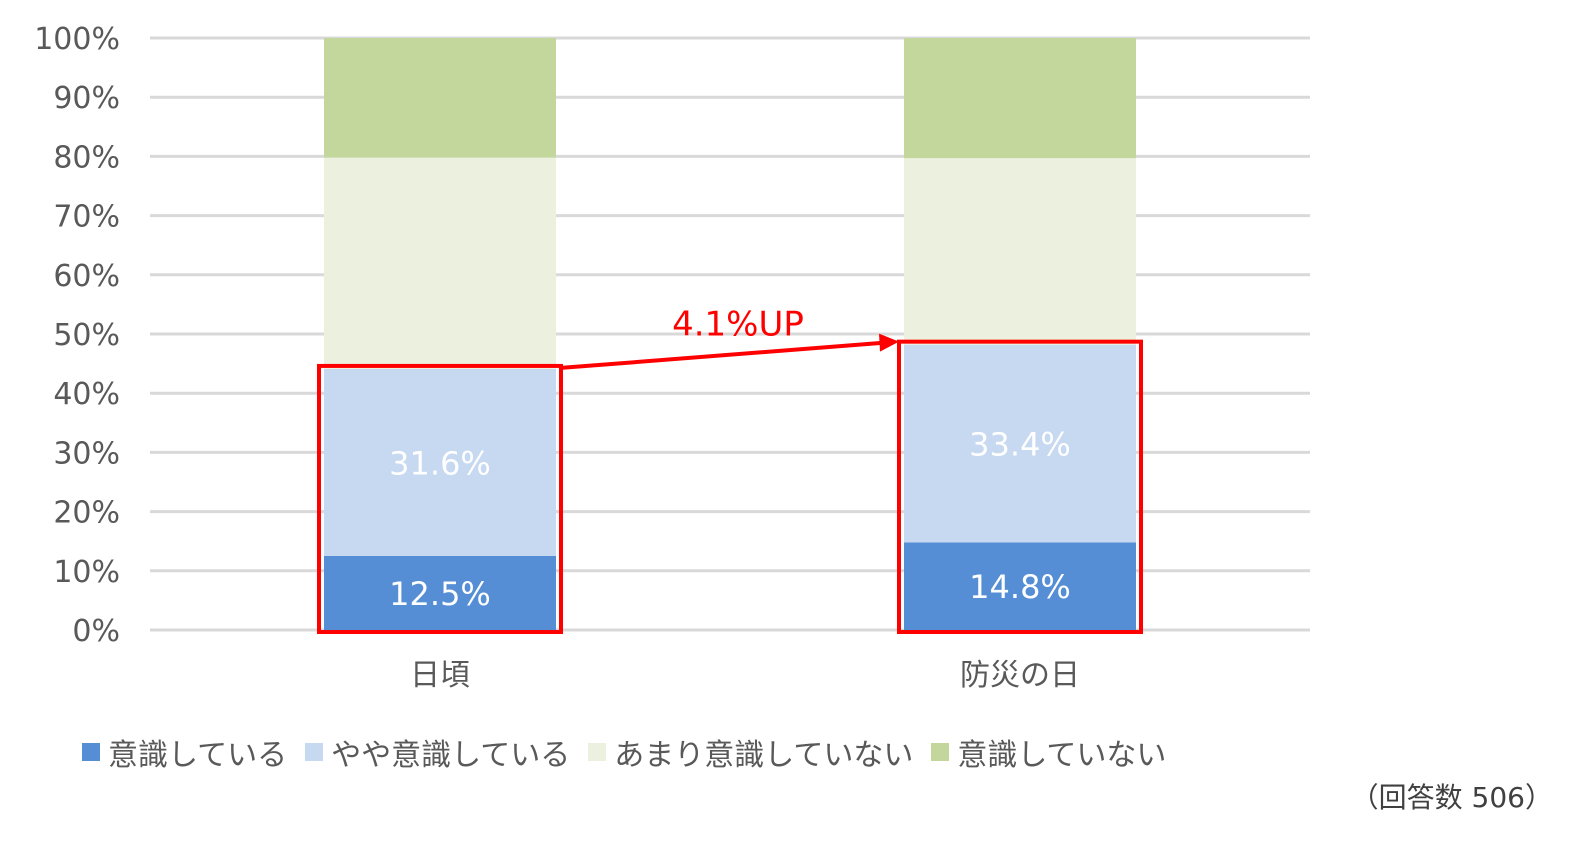  I want to click on response-count-note: （回答数 506）, so click(1451, 797).